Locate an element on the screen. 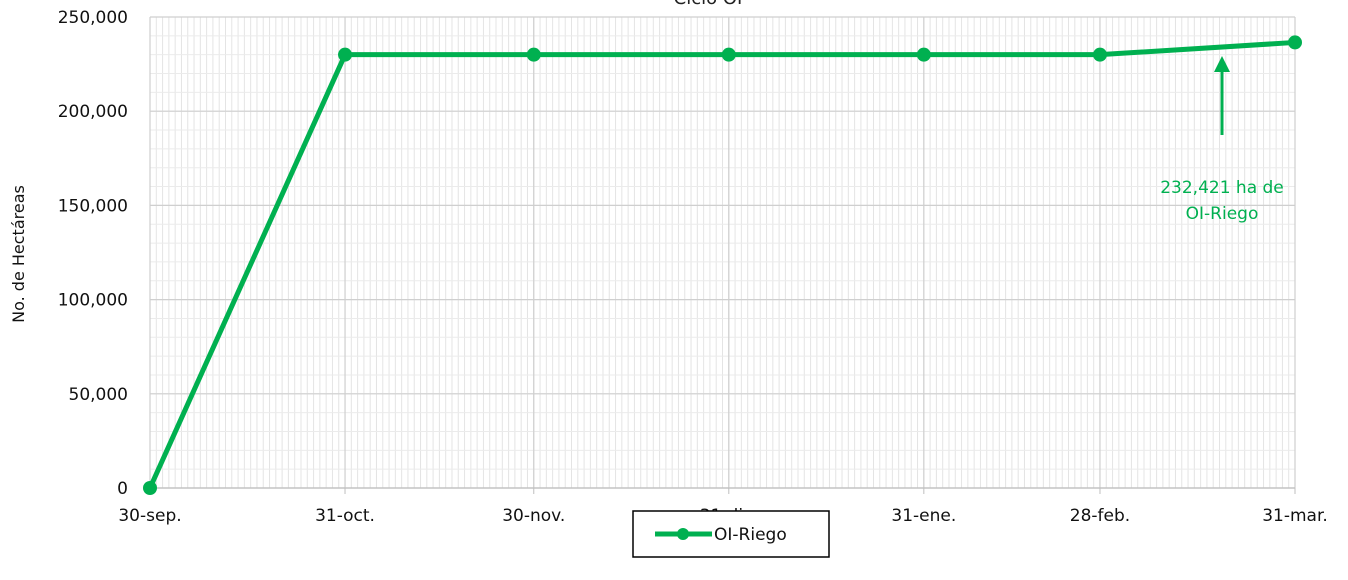  legend-label: OI-Riego is located at coordinates (750, 535).